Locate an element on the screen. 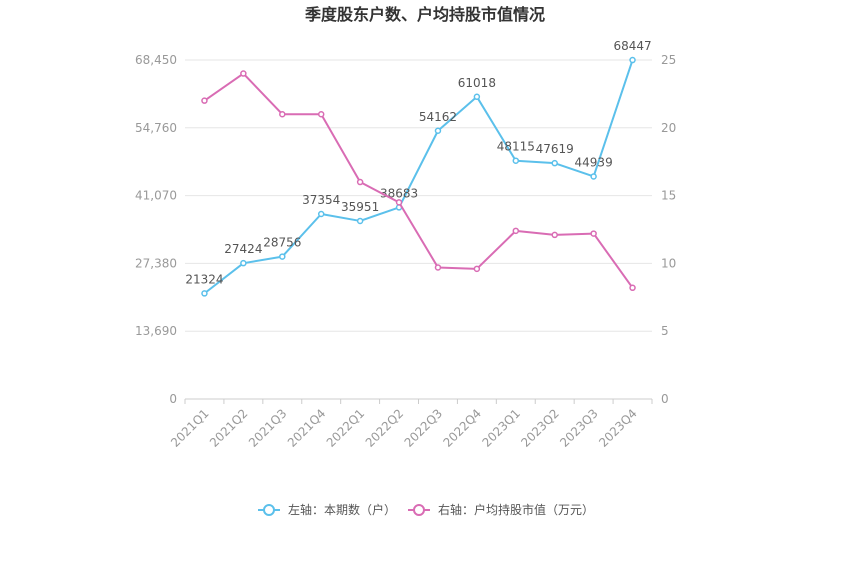  x-tick-label: 2023Q1 is located at coordinates (501, 428).